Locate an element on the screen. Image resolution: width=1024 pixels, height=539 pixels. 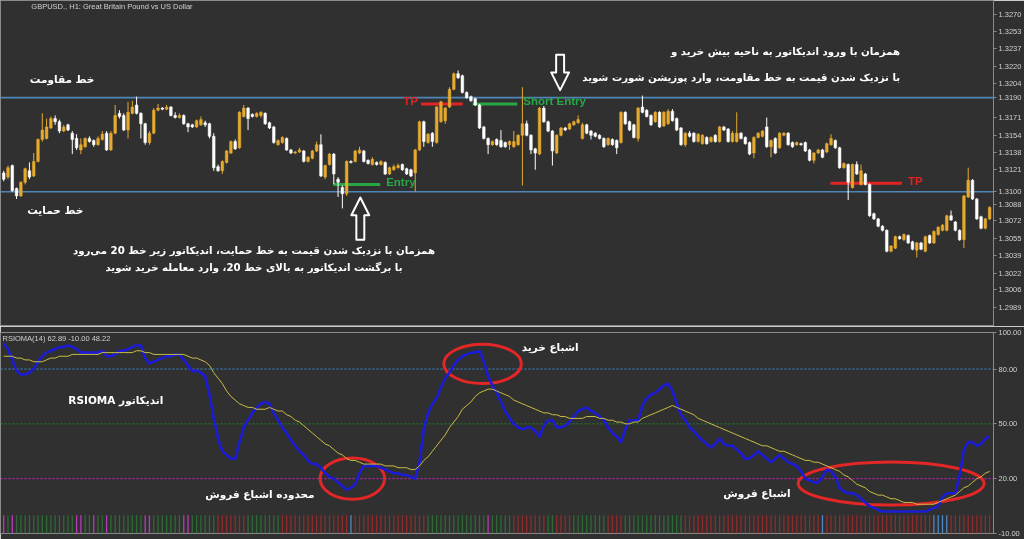
annotation: با برگشت اندیکاتور به بالای خط 20، وارد معامله خرید شوید is located at coordinates (254, 267).